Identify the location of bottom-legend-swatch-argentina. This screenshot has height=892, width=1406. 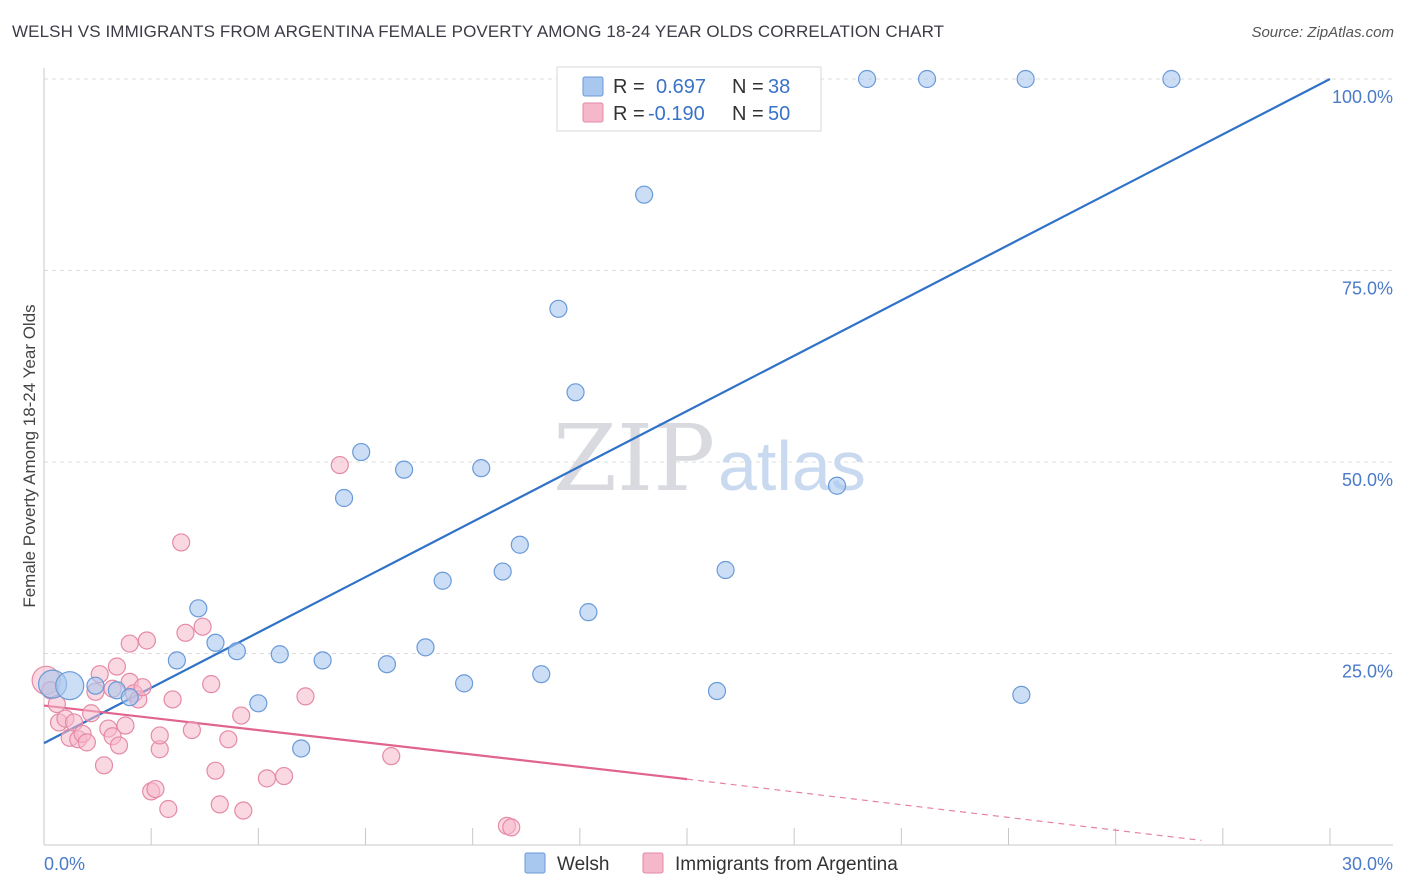
(653, 863).